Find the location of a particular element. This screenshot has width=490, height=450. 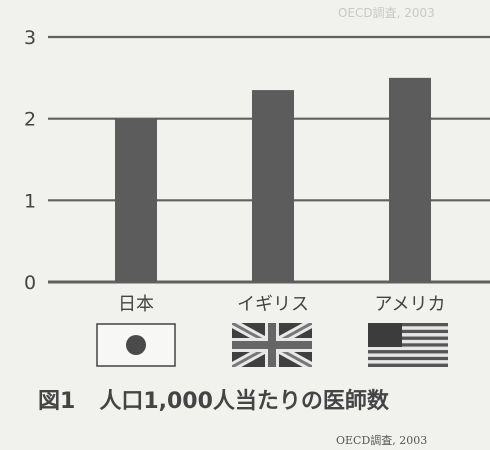

y-tick-label: 1 is located at coordinates (30, 201).